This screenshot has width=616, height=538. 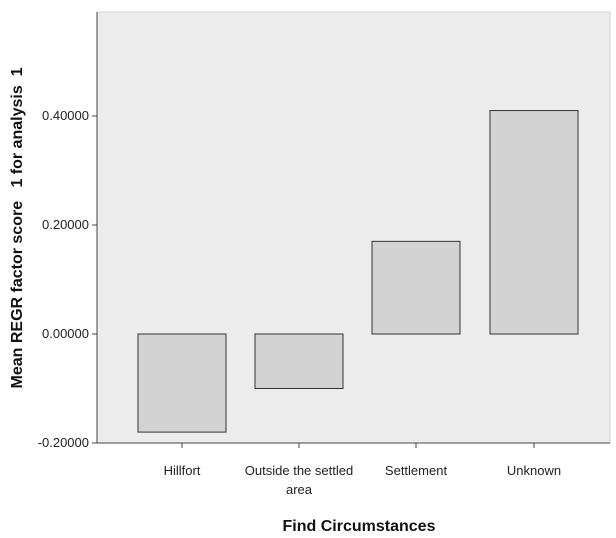 What do you see at coordinates (65, 333) in the screenshot?
I see `y-tick-label-1: 0.00000` at bounding box center [65, 333].